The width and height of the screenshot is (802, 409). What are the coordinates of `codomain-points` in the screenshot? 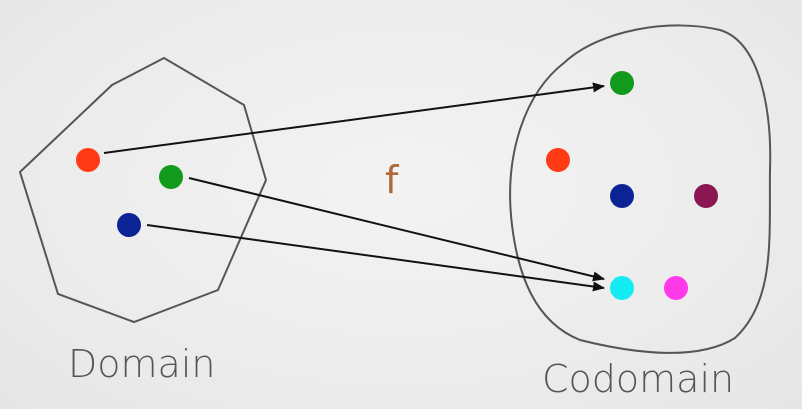 It's located at (632, 185).